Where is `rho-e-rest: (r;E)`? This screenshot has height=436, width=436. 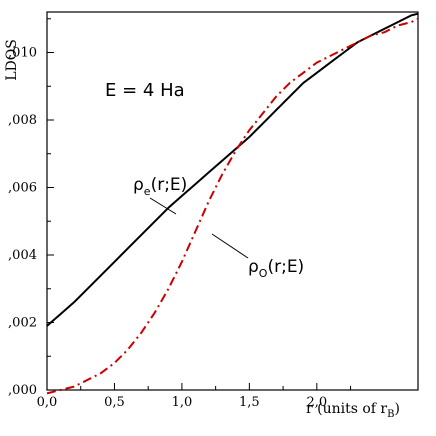
rho-e-rest: (r;E) is located at coordinates (169, 185).